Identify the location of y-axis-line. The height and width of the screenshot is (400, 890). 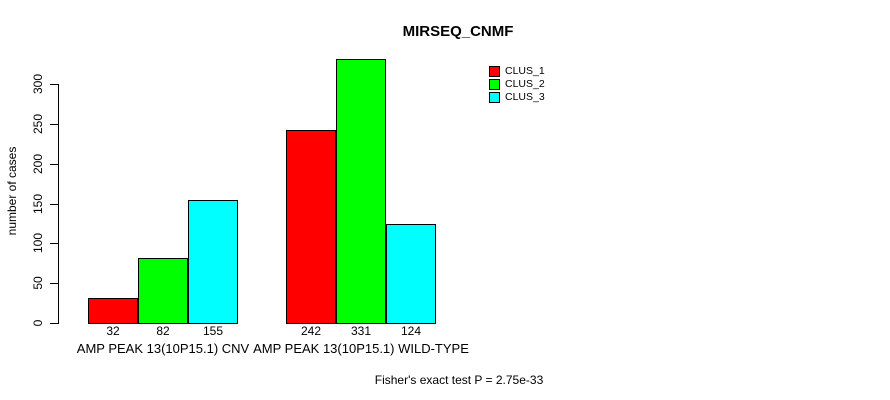
(58, 204).